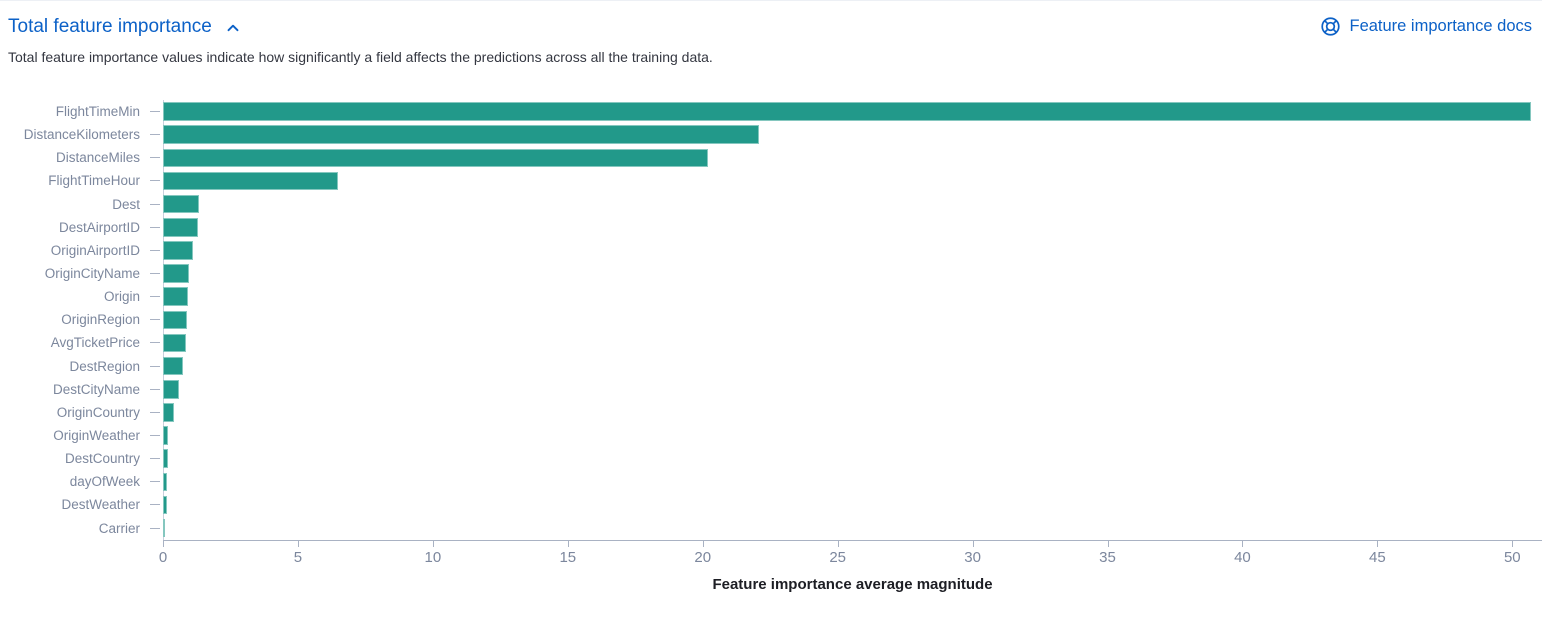 This screenshot has height=618, width=1542. Describe the element at coordinates (298, 557) in the screenshot. I see `x-axis-tick-label: 5` at that location.